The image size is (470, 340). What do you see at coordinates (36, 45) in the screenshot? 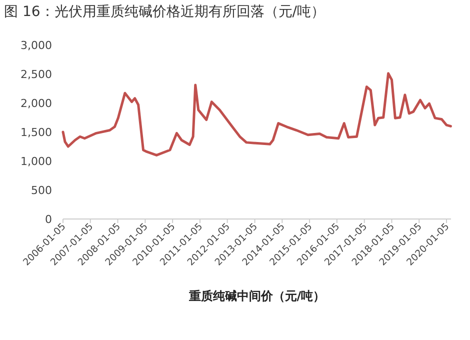
I see `y-tick-label: 3,000` at bounding box center [36, 45].